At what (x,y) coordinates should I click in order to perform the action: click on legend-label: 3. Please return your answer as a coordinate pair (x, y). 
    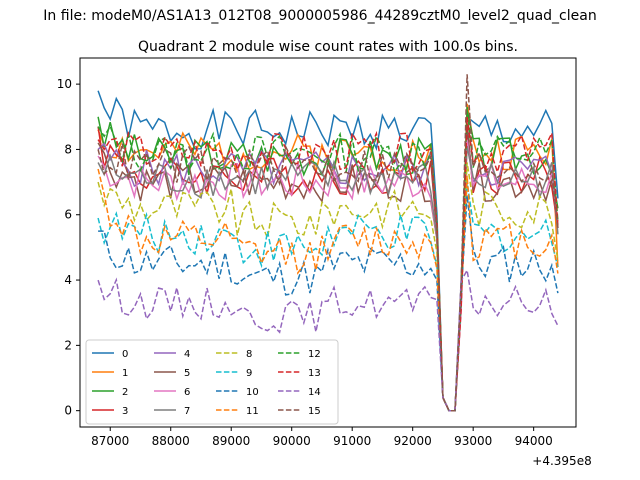
    Looking at the image, I should click on (125, 411).